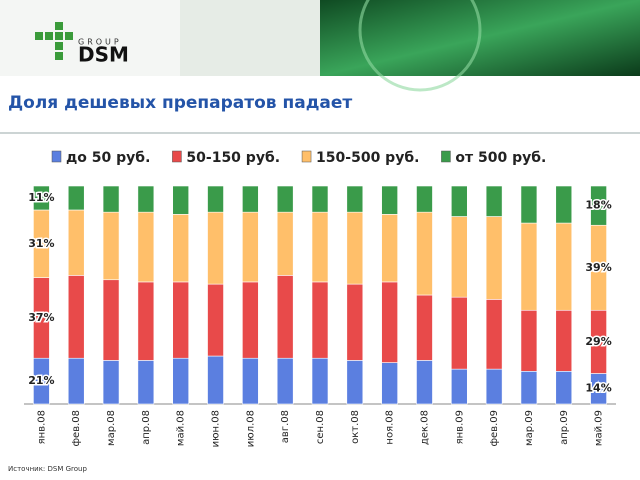  What do you see at coordinates (233, 158) in the screenshot?
I see `legend-label: 50-150 руб.` at bounding box center [233, 158].